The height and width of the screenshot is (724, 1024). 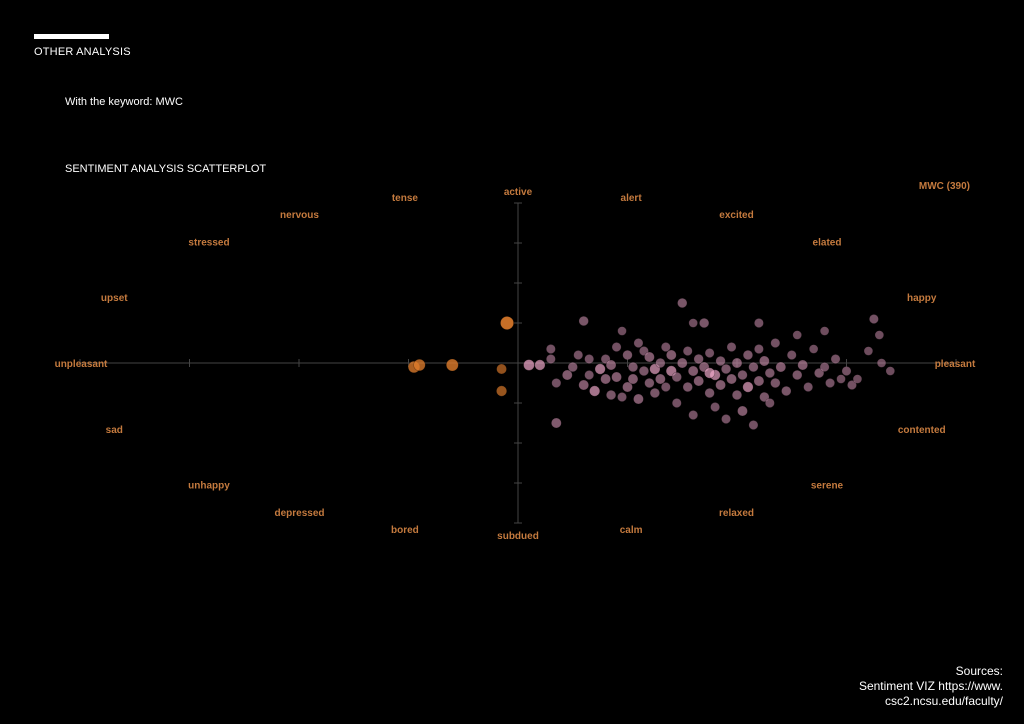 What do you see at coordinates (299, 513) in the screenshot?
I see `mood-label-lower-left: depressed` at bounding box center [299, 513].